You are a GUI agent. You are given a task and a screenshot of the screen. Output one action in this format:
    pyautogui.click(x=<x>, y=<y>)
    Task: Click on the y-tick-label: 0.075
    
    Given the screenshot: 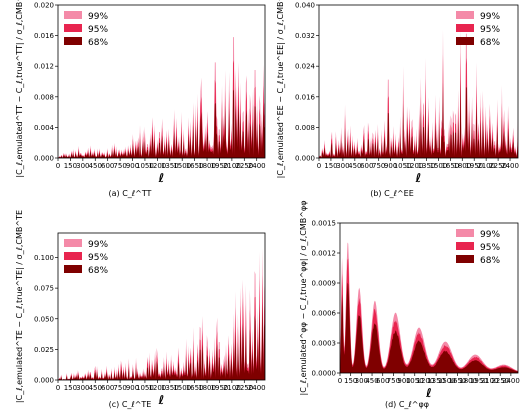 What is the action you would take?
    pyautogui.click(x=44, y=289)
    